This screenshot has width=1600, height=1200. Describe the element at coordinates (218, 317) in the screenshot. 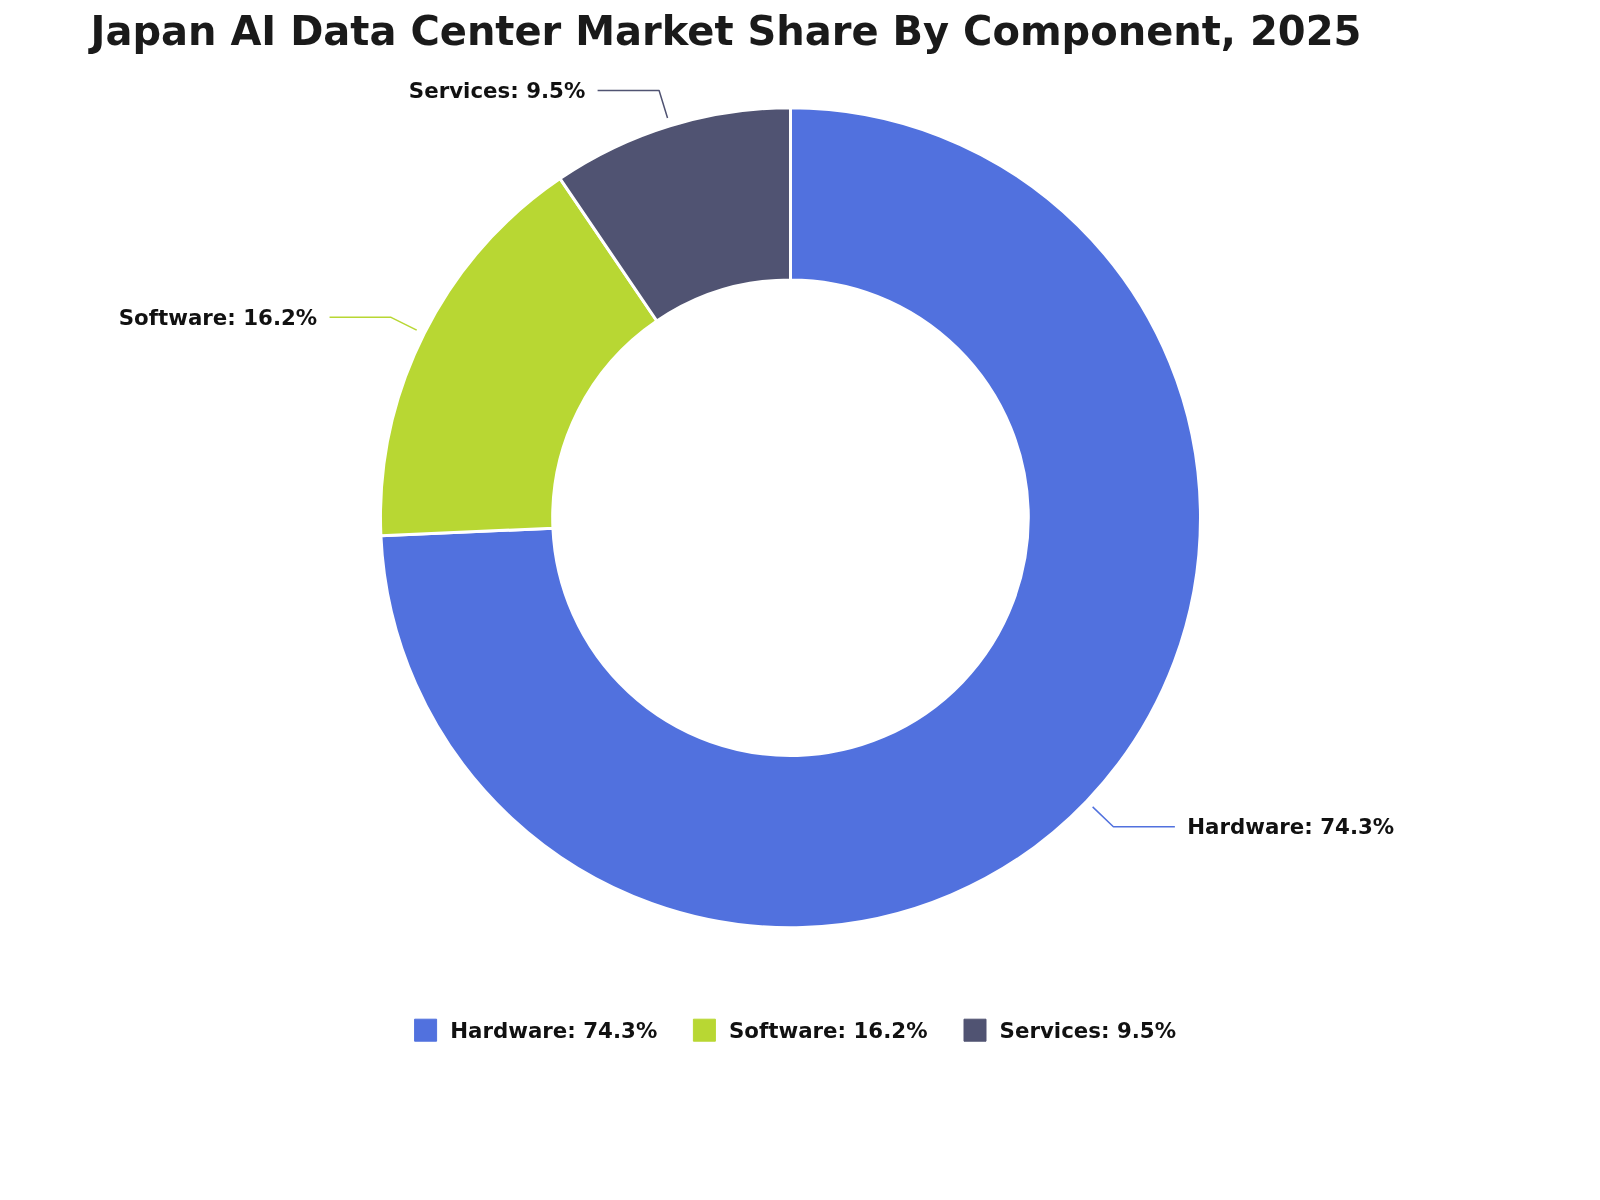

I see `slice-label: Software: 16.2%` at that location.